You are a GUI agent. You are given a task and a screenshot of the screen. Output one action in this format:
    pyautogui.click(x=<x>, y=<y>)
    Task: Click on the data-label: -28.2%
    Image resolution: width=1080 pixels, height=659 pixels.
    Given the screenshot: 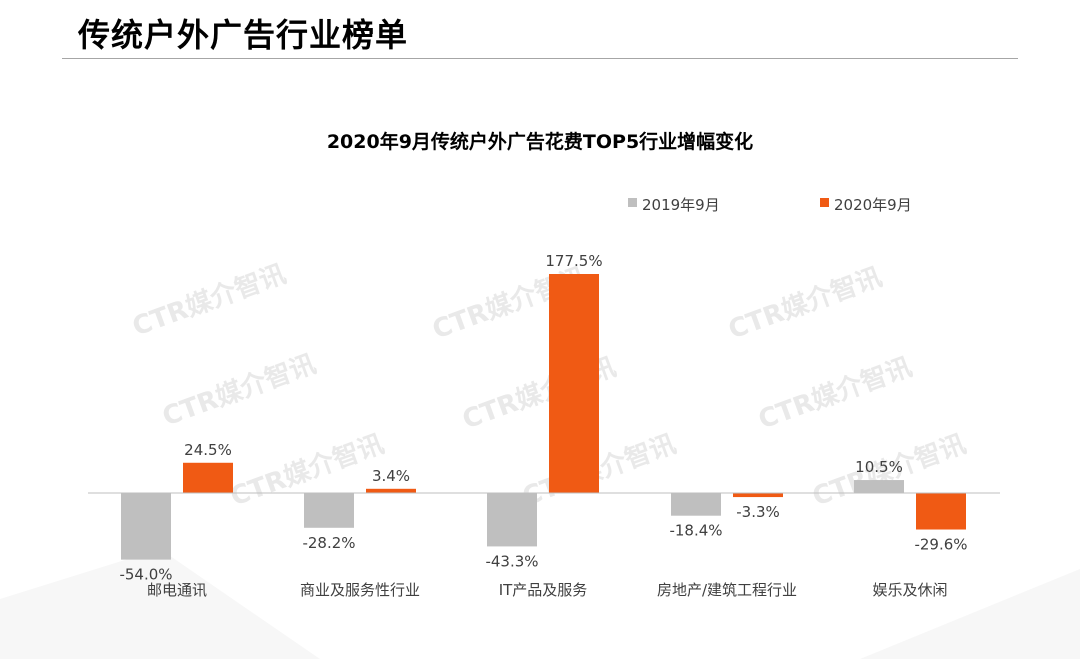 What is the action you would take?
    pyautogui.click(x=328, y=543)
    